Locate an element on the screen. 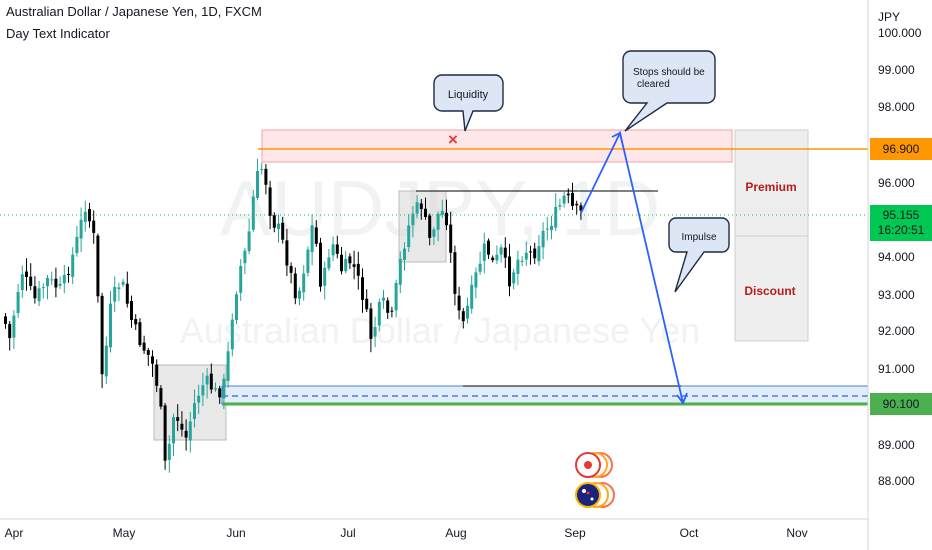  price-tag-90100: 90.100 is located at coordinates (901, 404).